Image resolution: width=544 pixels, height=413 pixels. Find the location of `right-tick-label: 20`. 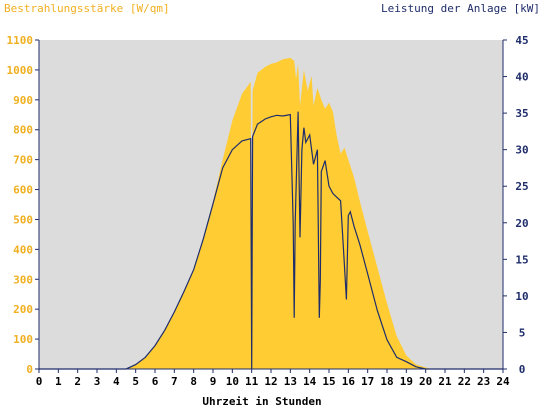

right-tick-label: 20 is located at coordinates (521, 223).